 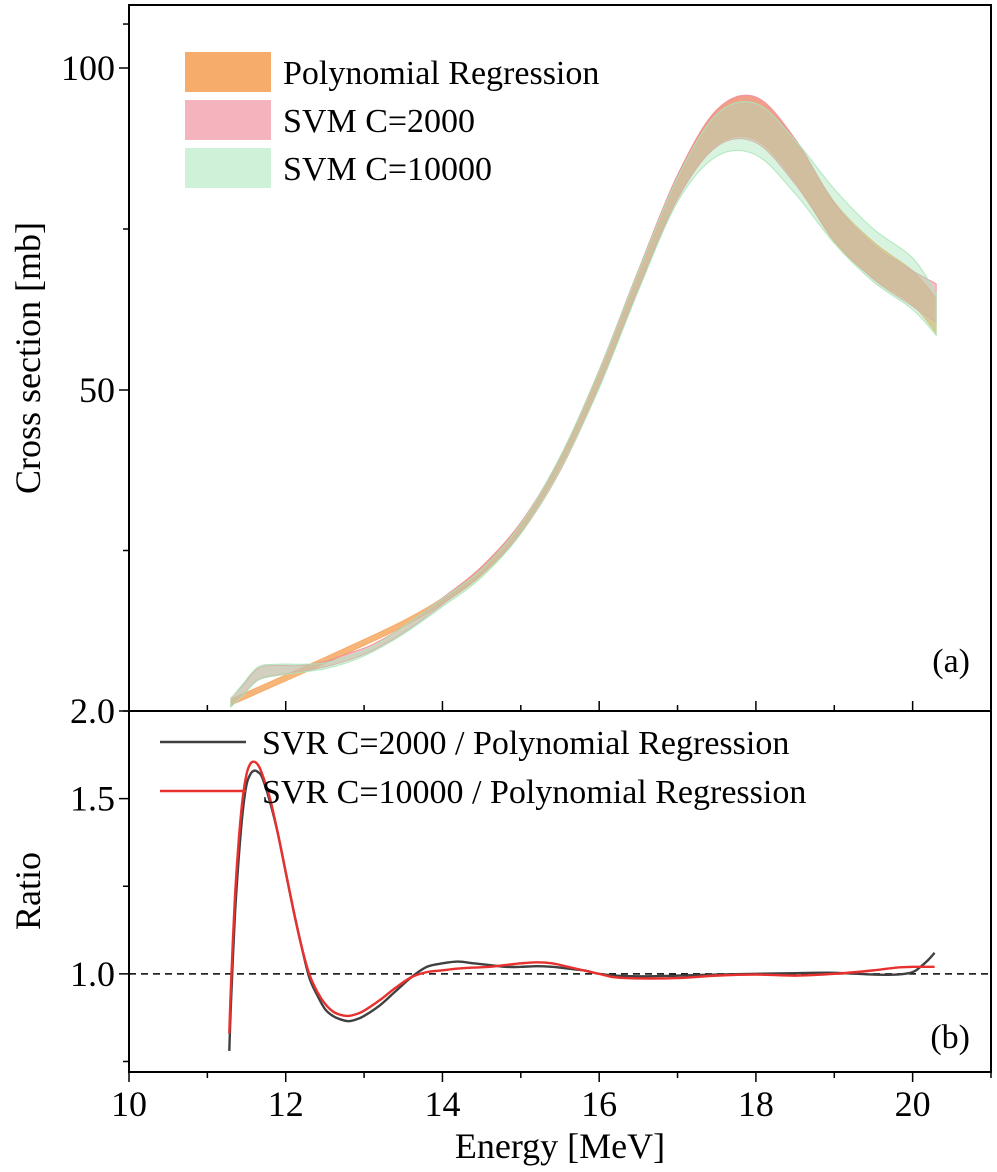 I want to click on legend-svr-c2000-label: SVR C=2000 / Polynomial Regression, so click(x=525, y=743).